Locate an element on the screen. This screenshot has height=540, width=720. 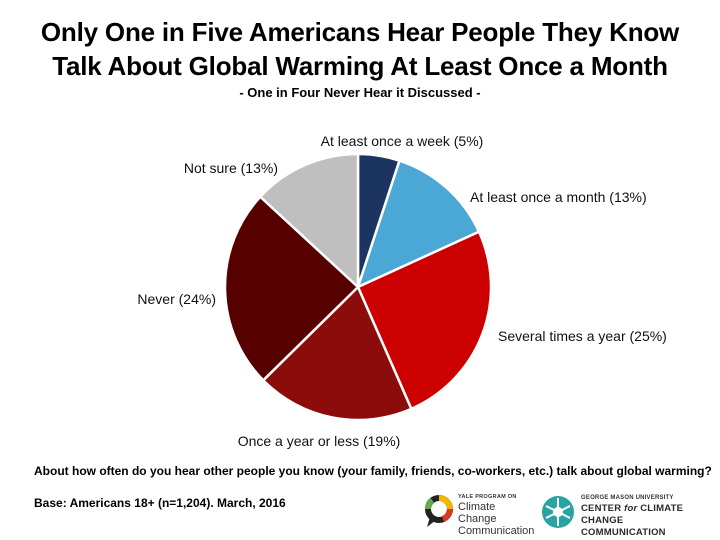
slice-label-3: Once a year or less (19%) is located at coordinates (319, 441).